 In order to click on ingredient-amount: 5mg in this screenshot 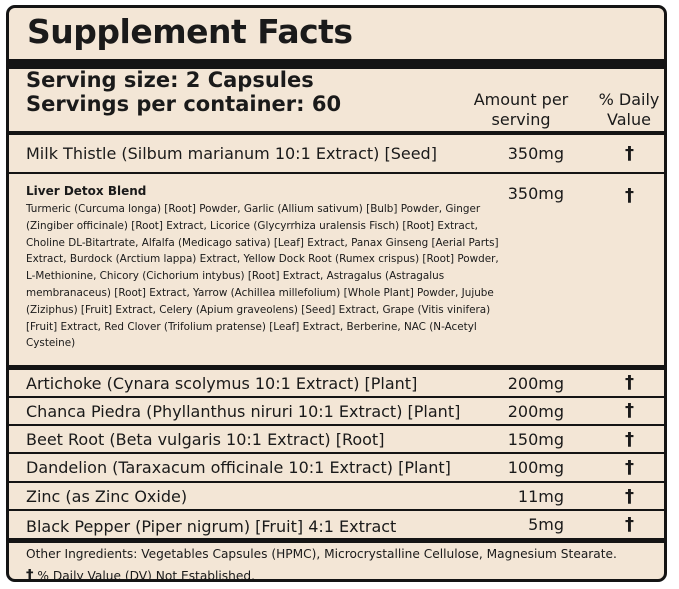, I will do `click(546, 524)`.